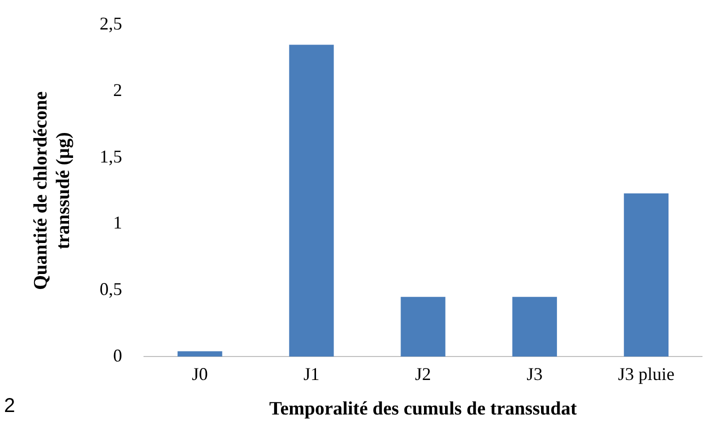 The width and height of the screenshot is (712, 421). What do you see at coordinates (534, 374) in the screenshot?
I see `x-tick-label: J3` at bounding box center [534, 374].